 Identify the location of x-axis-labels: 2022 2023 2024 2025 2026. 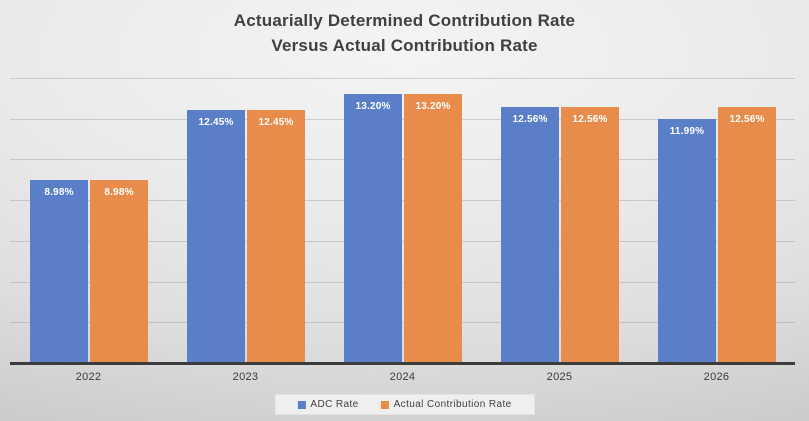
(402, 378).